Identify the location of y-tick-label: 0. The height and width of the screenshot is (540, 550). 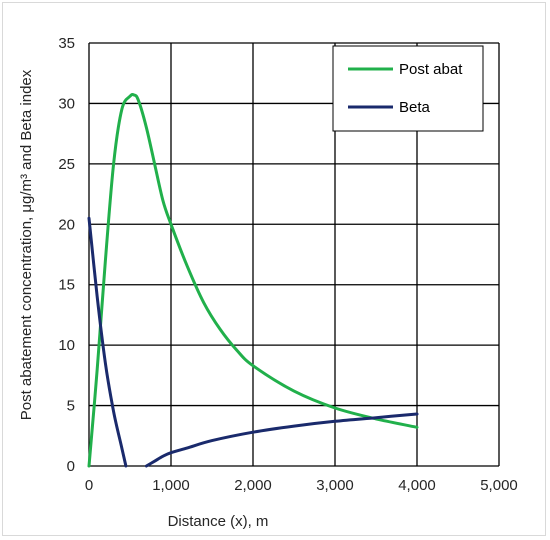
(71, 466).